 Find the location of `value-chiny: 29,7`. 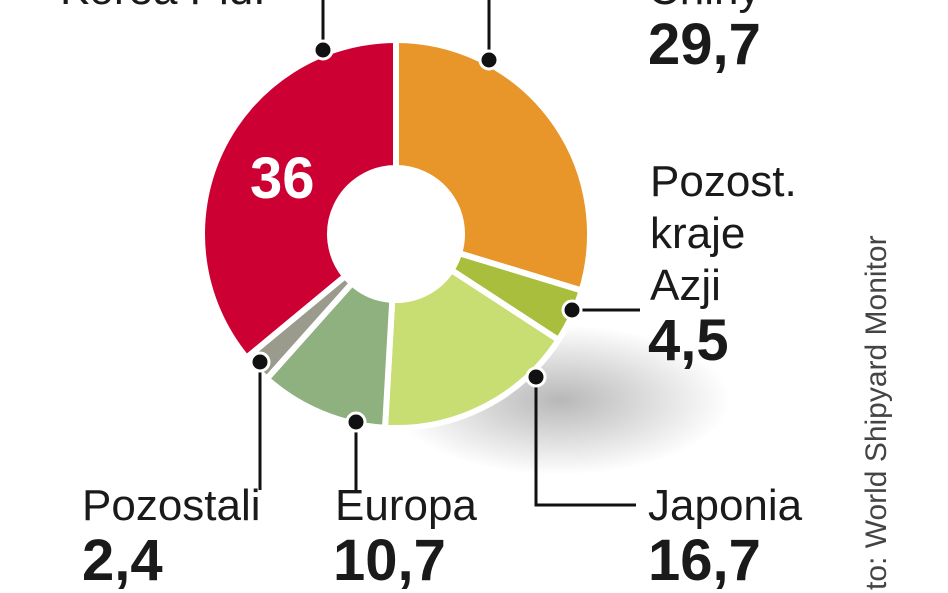

value-chiny: 29,7 is located at coordinates (704, 44).